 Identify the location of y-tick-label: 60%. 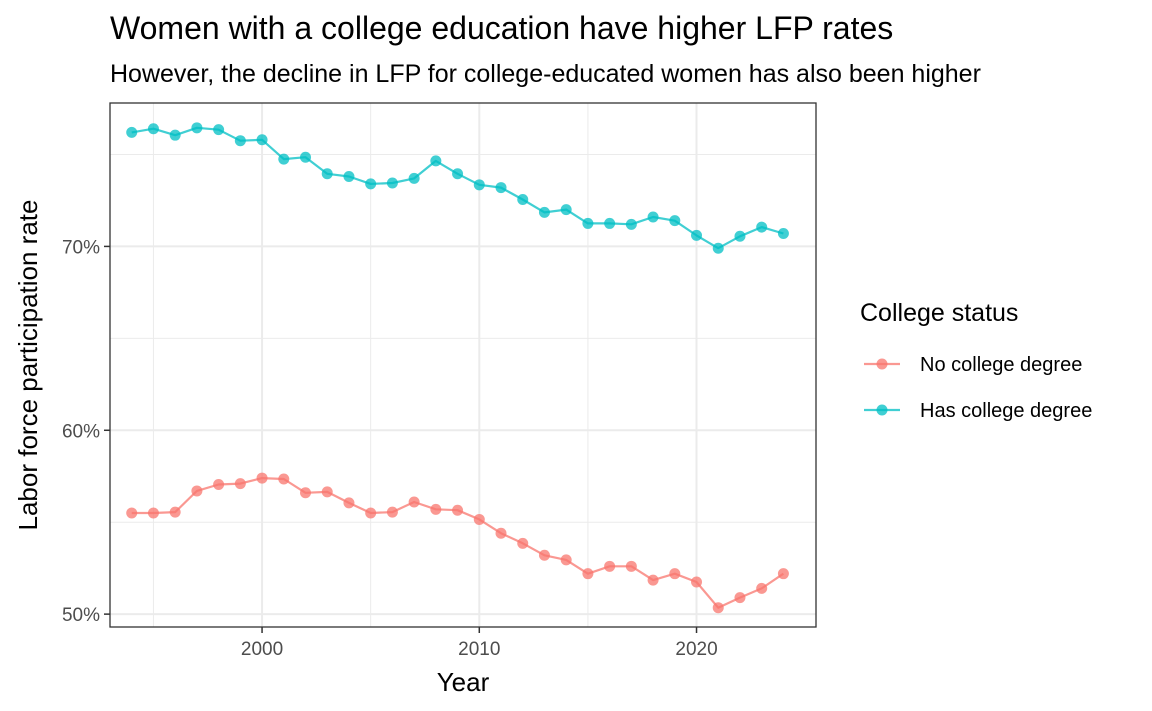
(81, 431).